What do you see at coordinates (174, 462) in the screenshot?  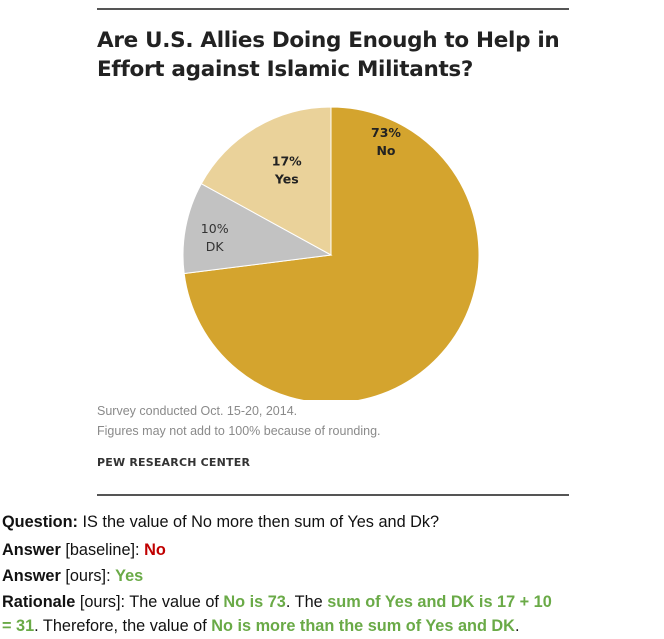 I see `source-label: PEW RESEARCH CENTER` at bounding box center [174, 462].